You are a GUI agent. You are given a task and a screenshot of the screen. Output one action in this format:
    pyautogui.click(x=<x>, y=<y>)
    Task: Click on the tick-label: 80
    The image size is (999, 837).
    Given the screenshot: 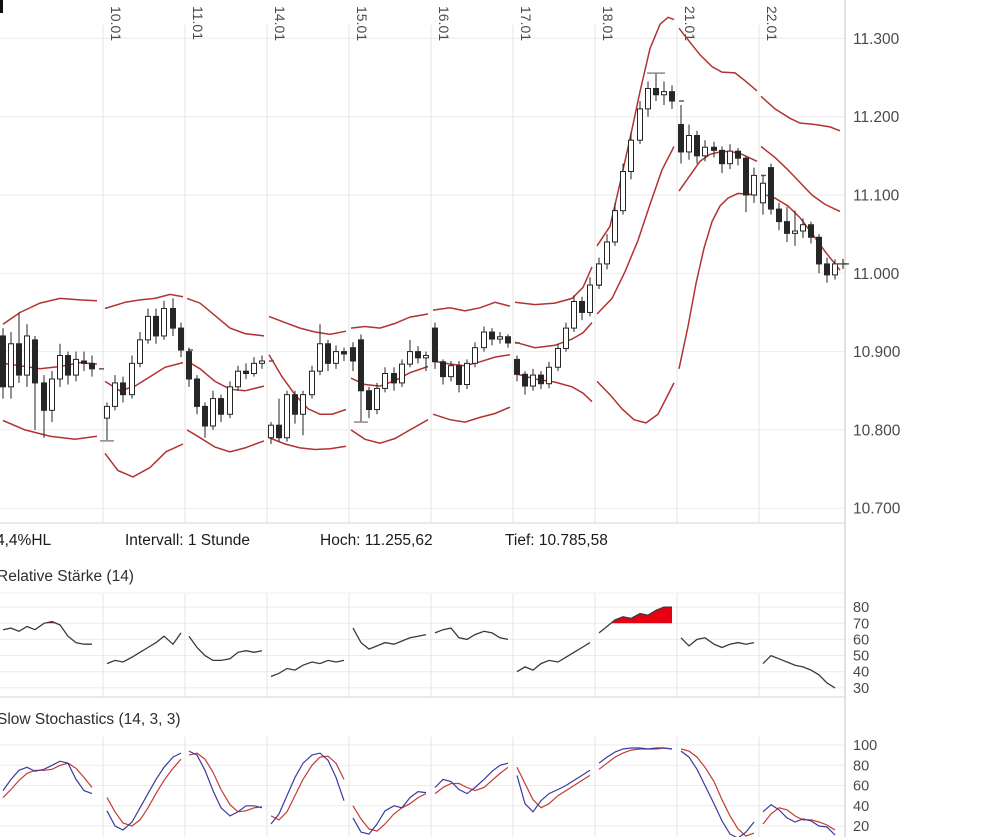 What is the action you would take?
    pyautogui.click(x=861, y=608)
    